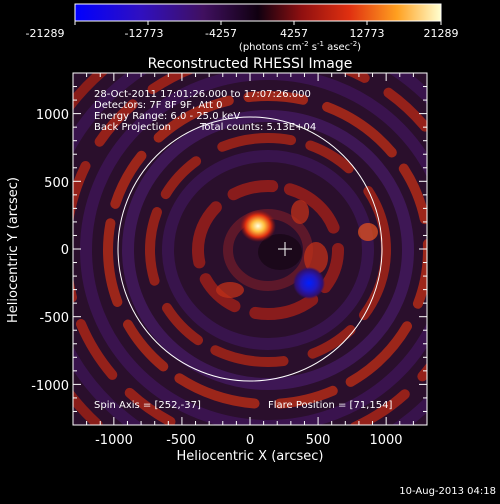 The width and height of the screenshot is (500, 504). I want to click on colorbar-tick-label: -12773, so click(144, 33).